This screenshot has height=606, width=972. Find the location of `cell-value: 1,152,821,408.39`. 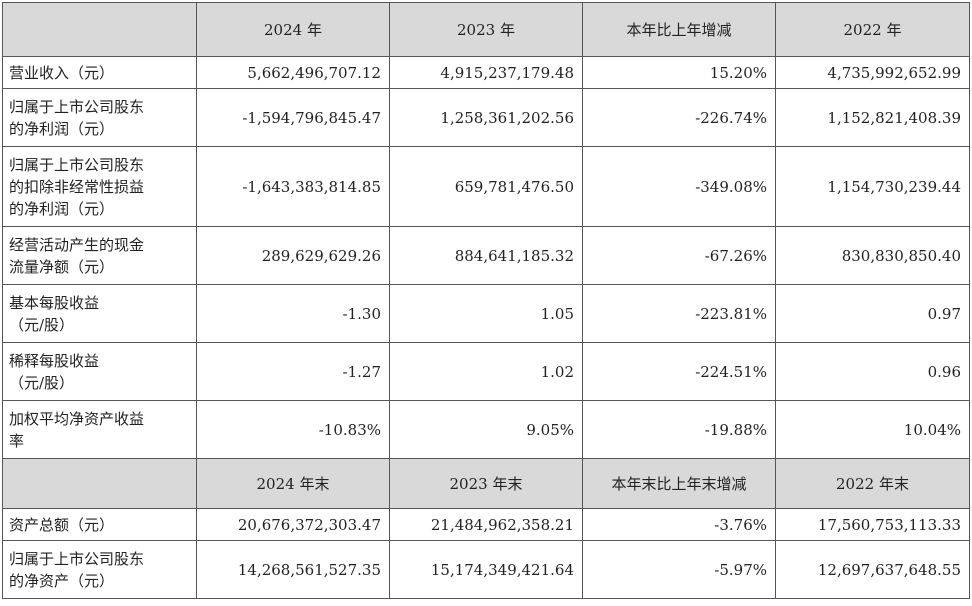

cell-value: 1,152,821,408.39 is located at coordinates (872, 117).